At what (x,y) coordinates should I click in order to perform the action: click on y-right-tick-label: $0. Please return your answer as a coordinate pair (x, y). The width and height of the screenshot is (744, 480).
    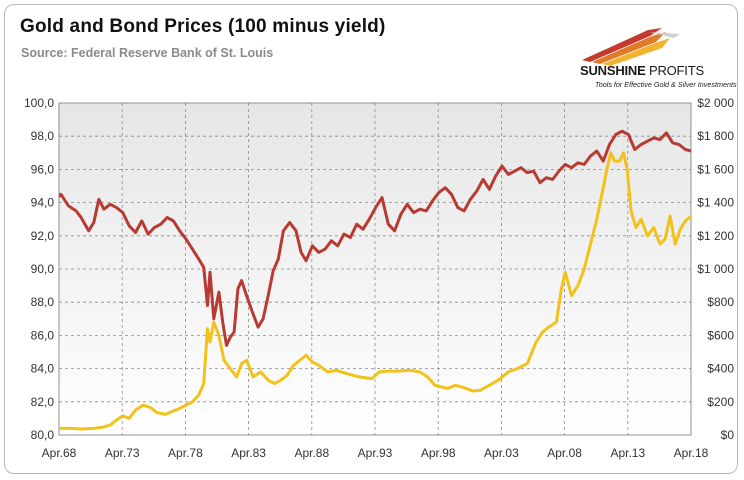
    Looking at the image, I should click on (728, 435).